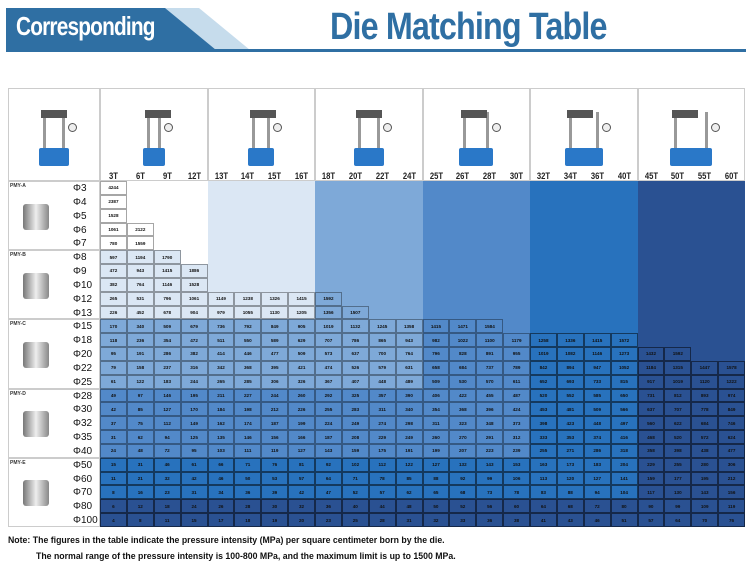 Image resolution: width=750 pixels, height=583 pixels. I want to click on die-group-pmy-c: PMY-C Φ15 Φ18 Φ20 Φ22 Φ25, so click(54, 354).